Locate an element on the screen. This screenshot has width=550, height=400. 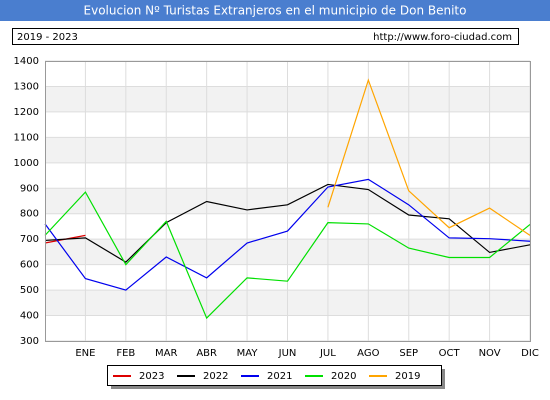
y-tick-label: 400 is located at coordinates (29, 316).